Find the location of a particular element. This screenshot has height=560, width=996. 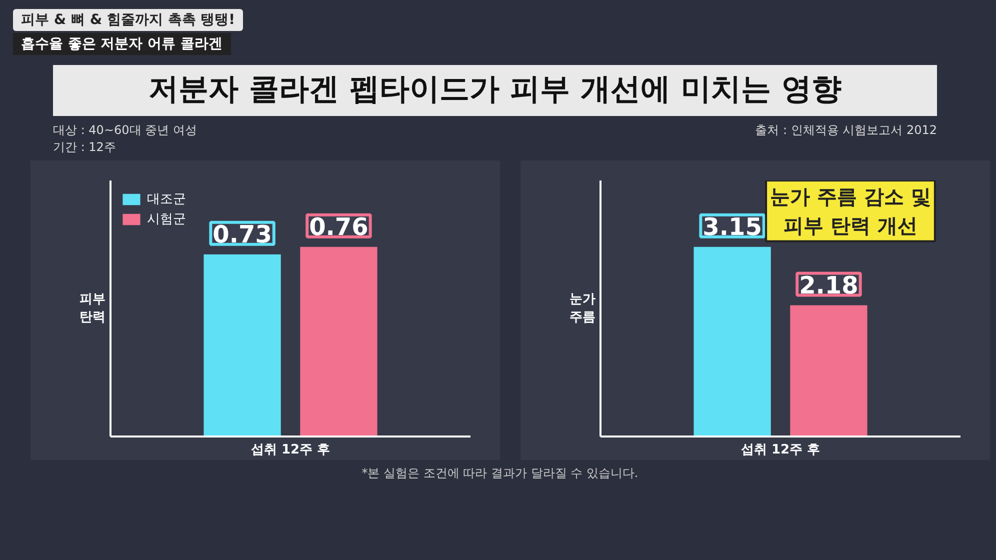

text: 피부 & 뼈 & 힘줄까지 촉촉 탱탱! is located at coordinates (128, 20).